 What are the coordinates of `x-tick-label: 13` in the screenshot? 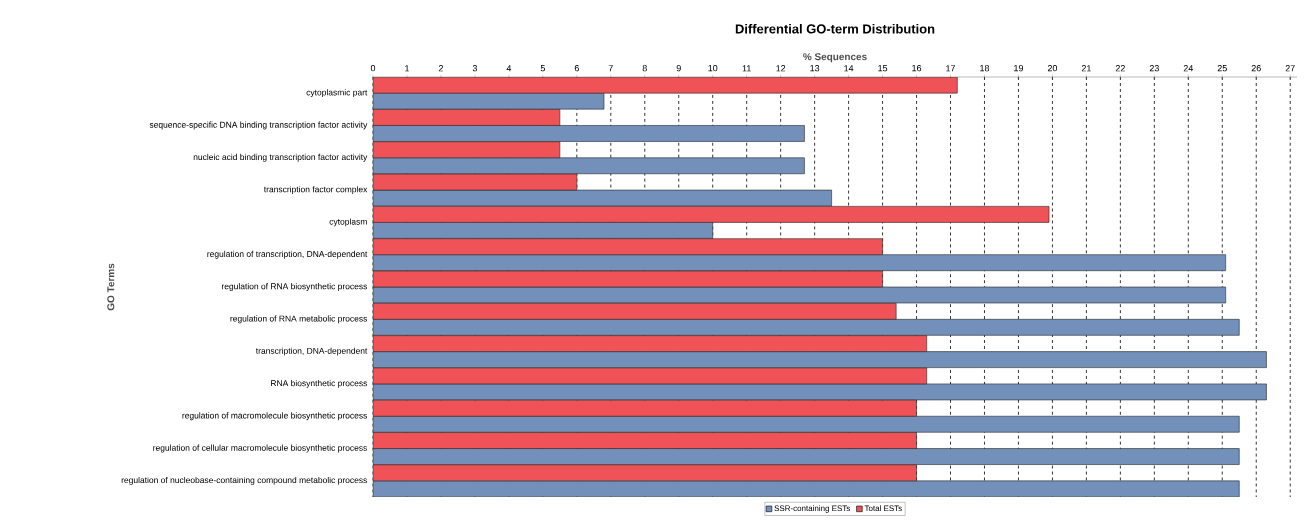 It's located at (815, 68).